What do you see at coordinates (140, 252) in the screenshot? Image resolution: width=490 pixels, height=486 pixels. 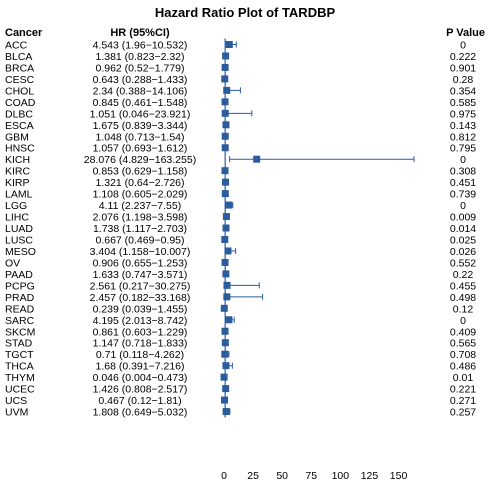 I see `hr-ci-label: 3.404 (1.158−10.007)` at bounding box center [140, 252].